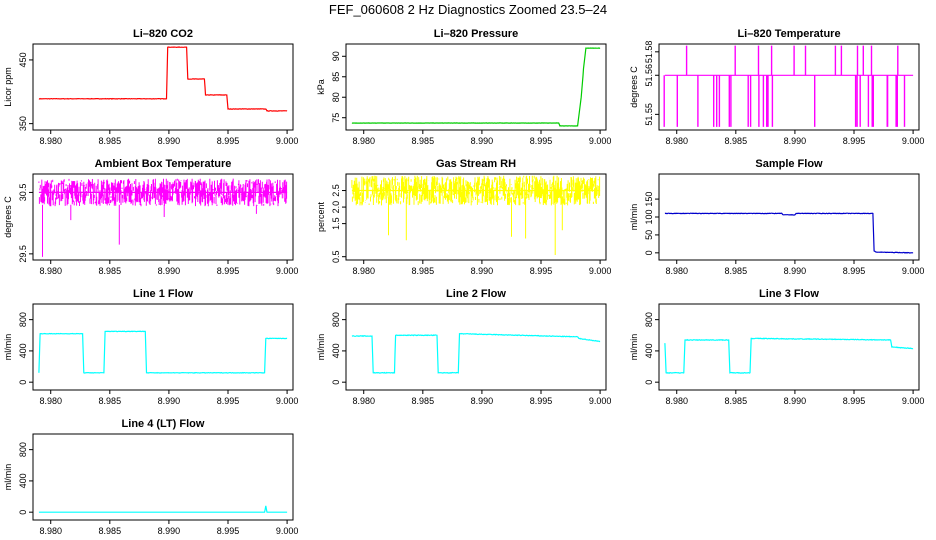  I want to click on y-tick-label: 2.5, so click(336, 190).